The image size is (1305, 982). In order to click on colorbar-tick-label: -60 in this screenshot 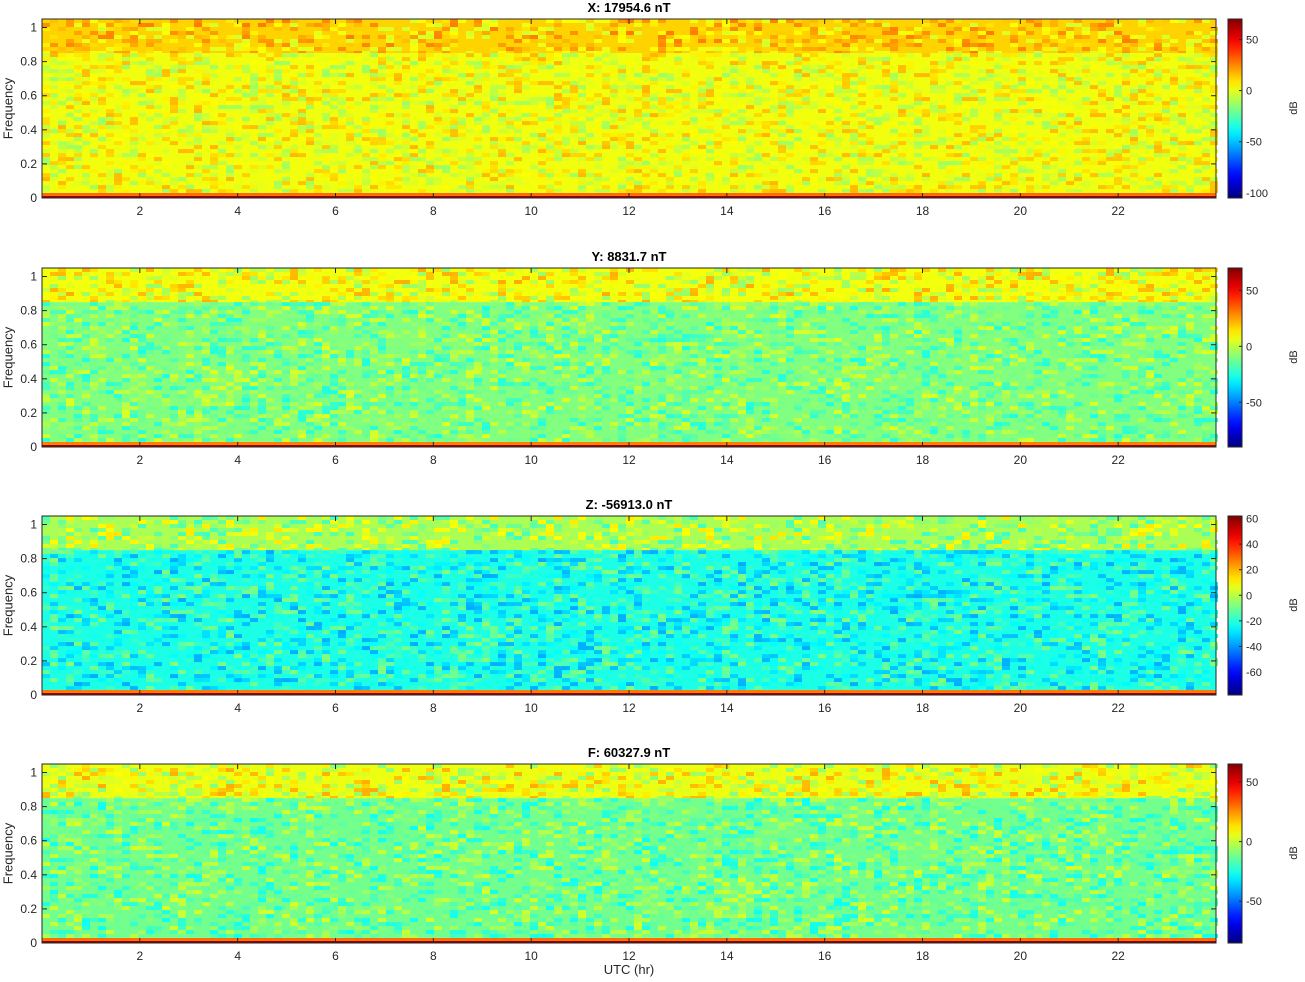, I will do `click(1254, 673)`.